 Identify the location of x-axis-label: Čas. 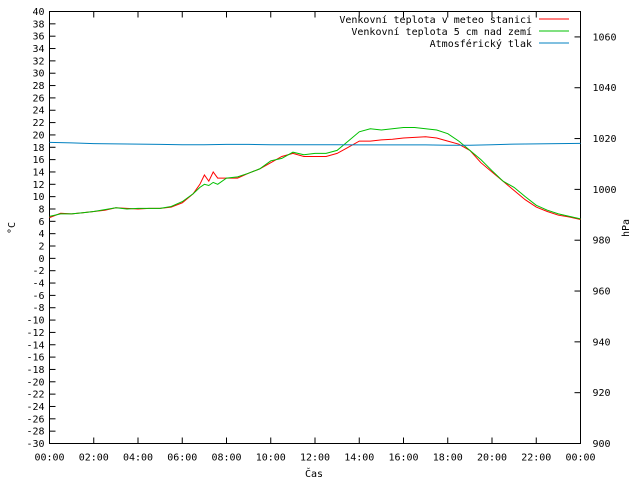
(314, 473).